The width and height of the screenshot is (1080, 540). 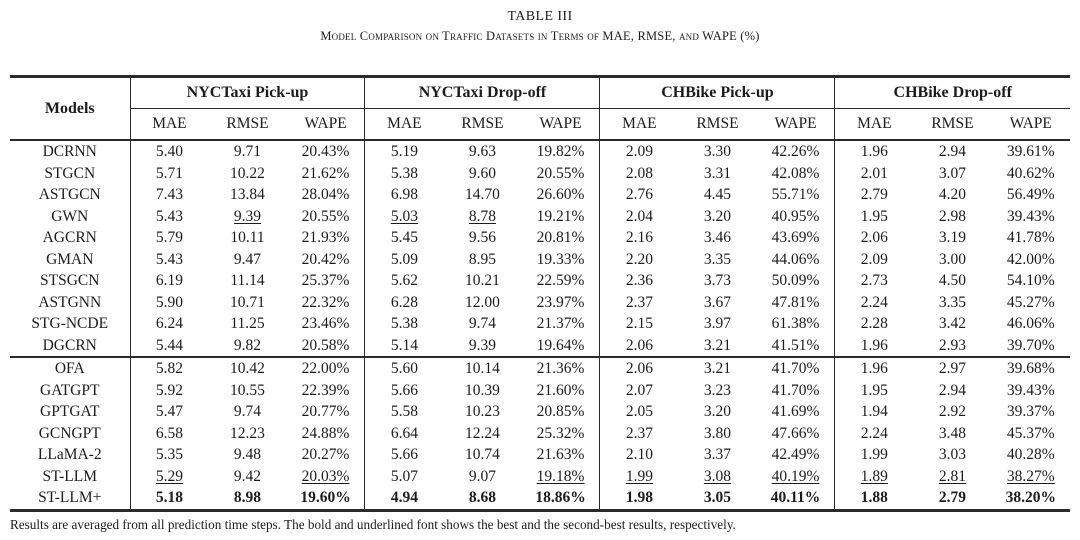 I want to click on metric-value: 1.98, so click(x=639, y=498).